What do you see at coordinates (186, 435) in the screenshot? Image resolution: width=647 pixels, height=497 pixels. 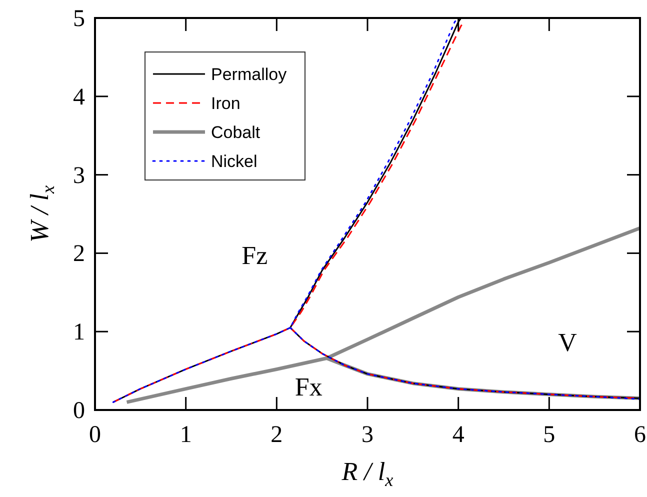 I see `x-tick-label: 1` at bounding box center [186, 435].